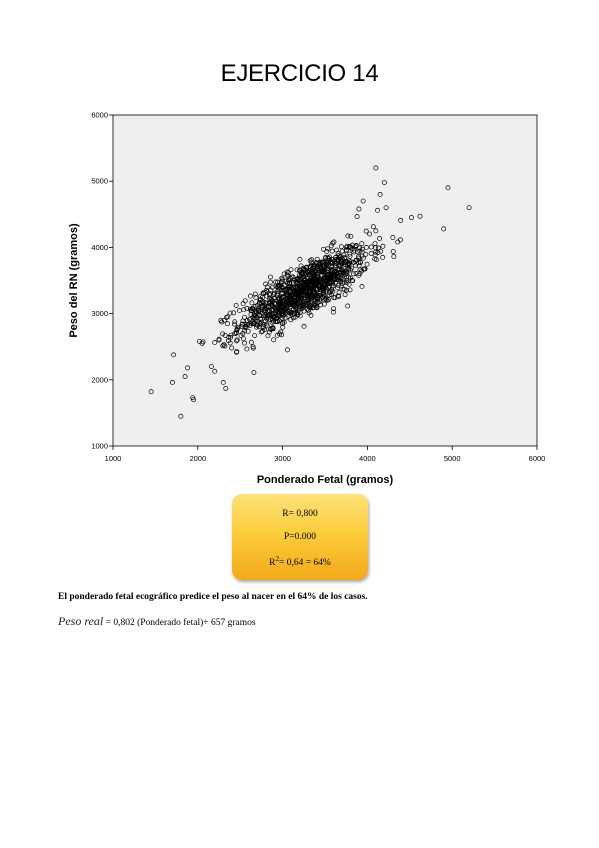 This screenshot has height=848, width=599. Describe the element at coordinates (325, 480) in the screenshot. I see `x-axis-label: Ponderado Fetal (gramos)` at that location.